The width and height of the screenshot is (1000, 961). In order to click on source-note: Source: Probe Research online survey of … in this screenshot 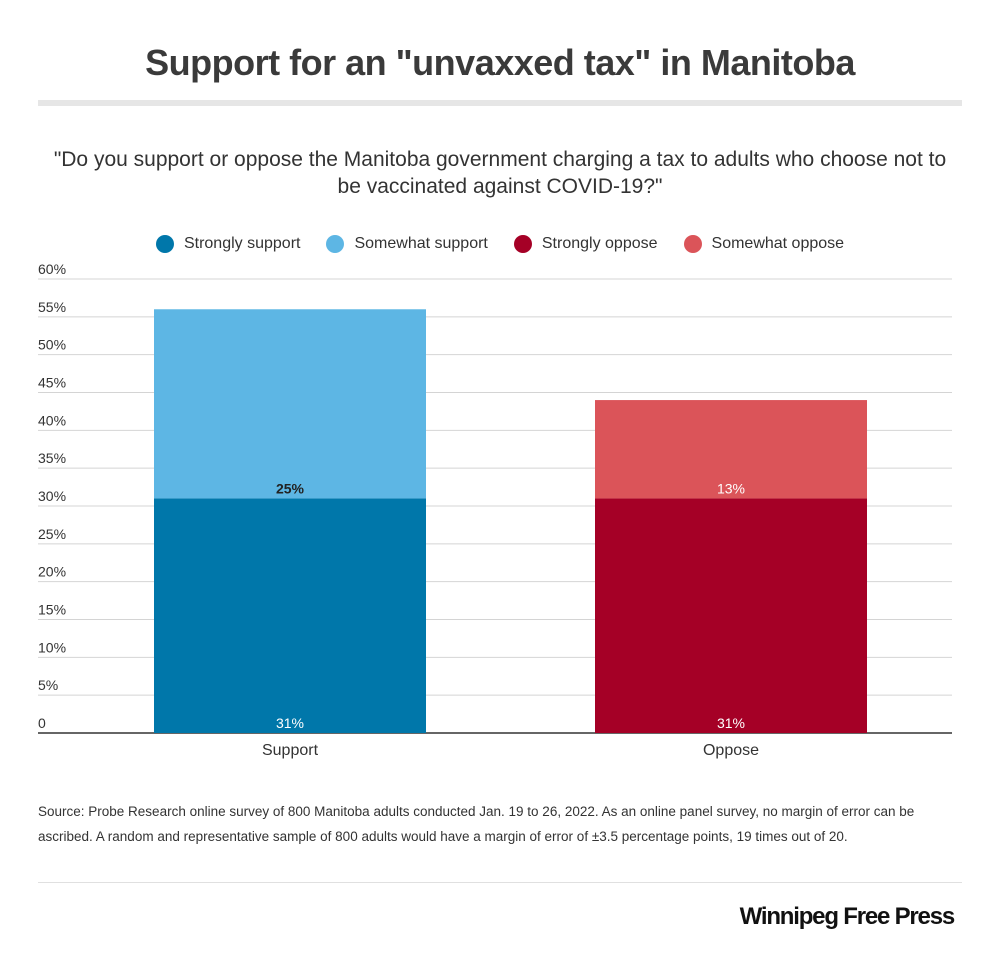, I will do `click(476, 824)`.